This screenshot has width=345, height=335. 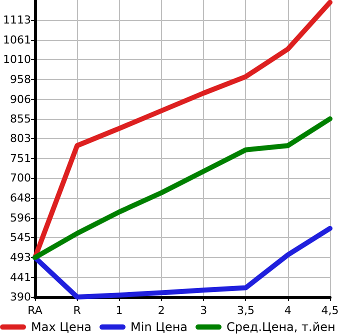 I want to click on legend-label: Max Цена, so click(x=61, y=327).